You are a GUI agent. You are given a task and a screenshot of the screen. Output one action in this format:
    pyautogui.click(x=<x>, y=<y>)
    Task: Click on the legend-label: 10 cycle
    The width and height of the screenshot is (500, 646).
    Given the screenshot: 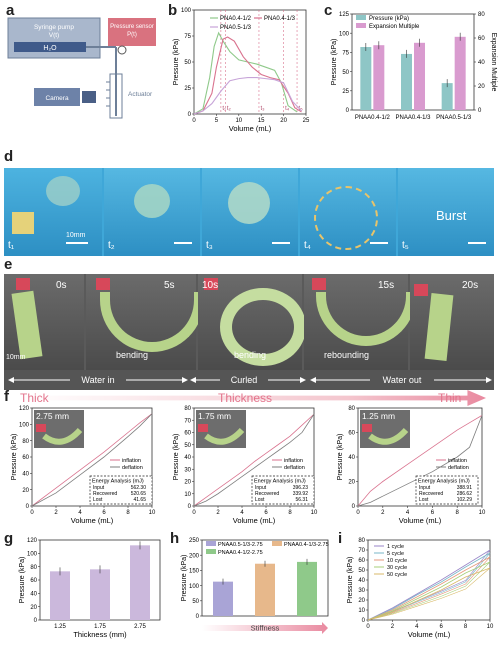 What is the action you would take?
    pyautogui.click(x=397, y=561)
    